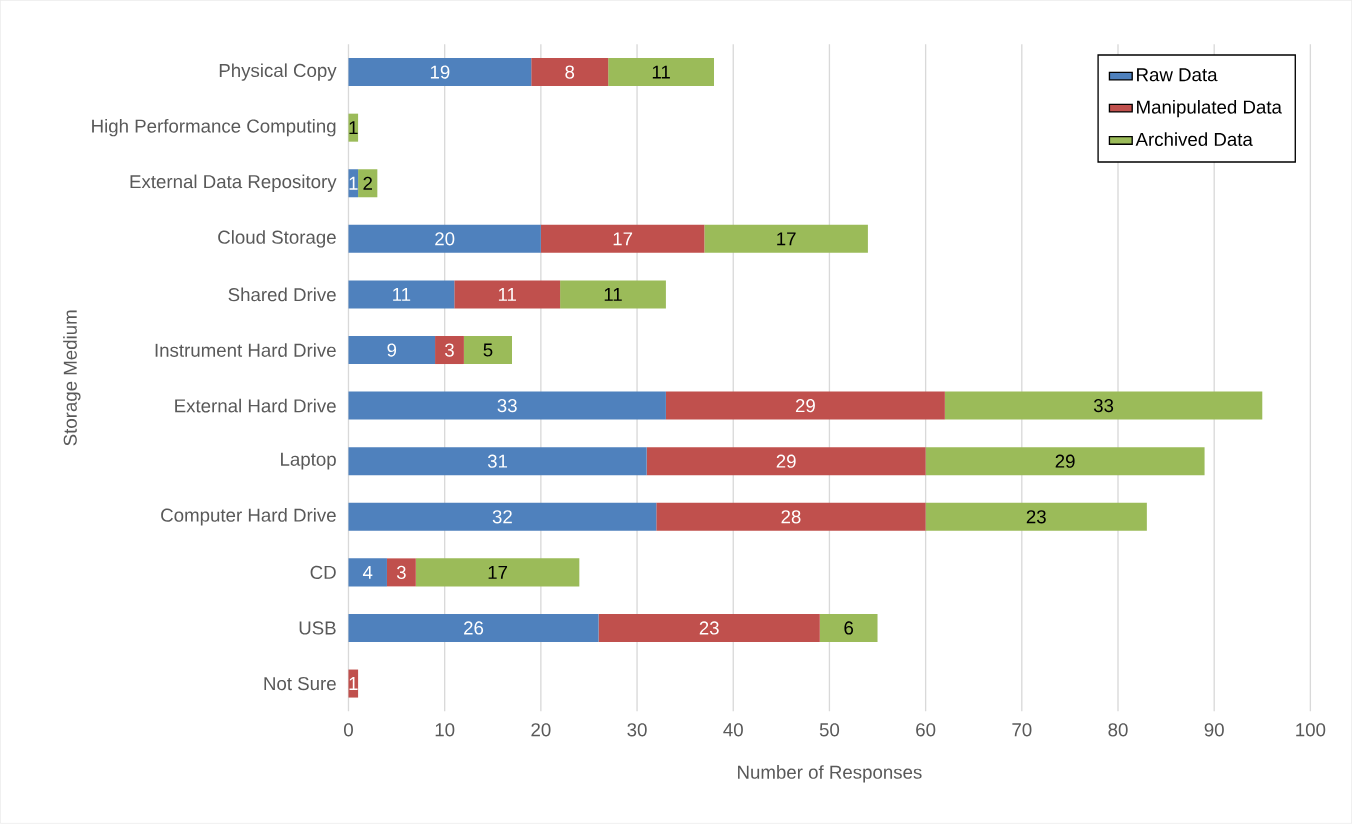 The image size is (1352, 824). I want to click on y-tick-label: External Hard Drive, so click(255, 405).